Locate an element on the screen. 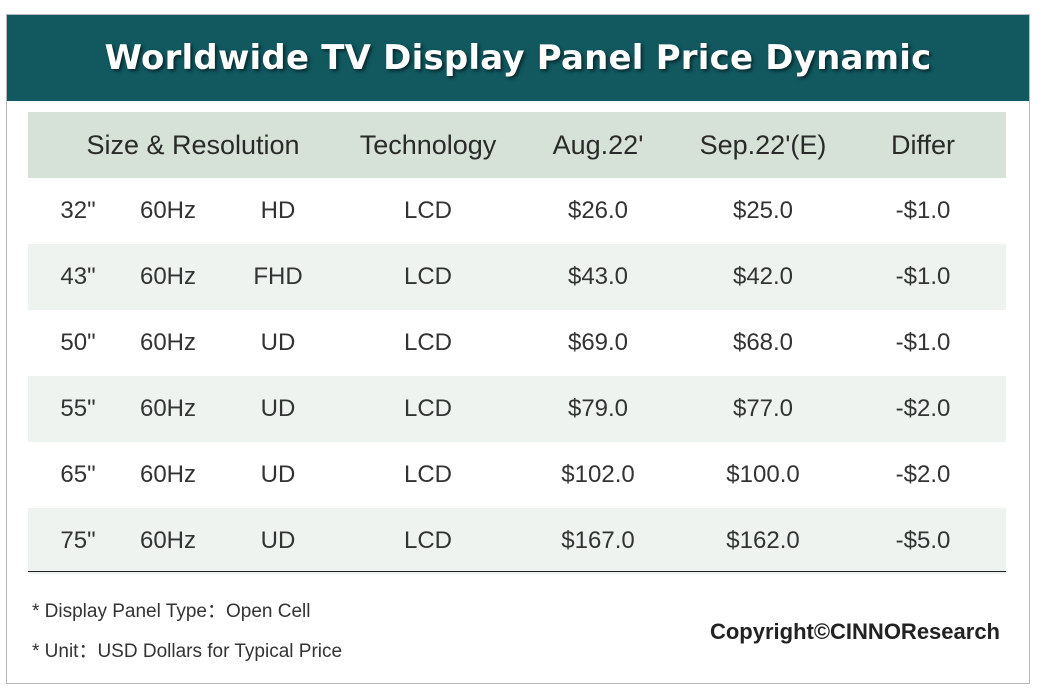 Image resolution: width=1044 pixels, height=696 pixels. cell-resolution: HD is located at coordinates (278, 210).